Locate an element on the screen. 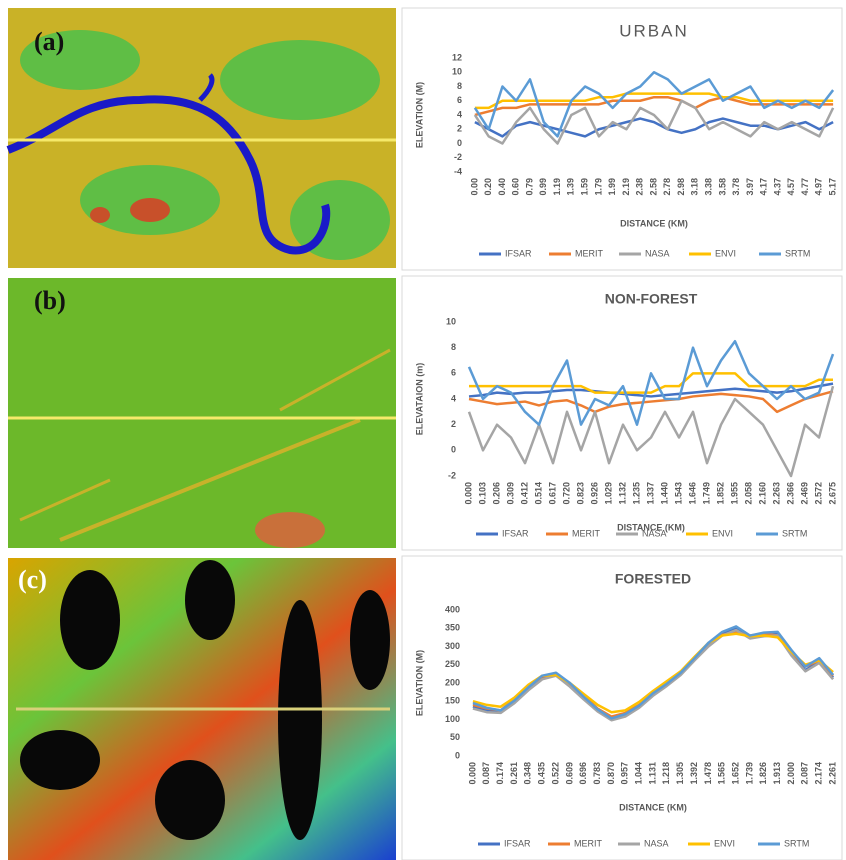  x-tick-label: 0.261 is located at coordinates (514, 773).